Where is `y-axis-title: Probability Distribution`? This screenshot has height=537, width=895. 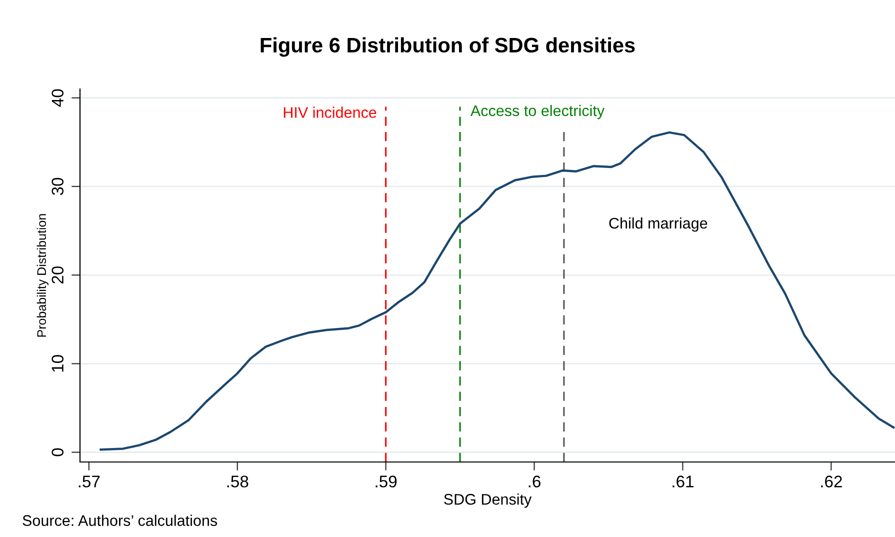 y-axis-title: Probability Distribution is located at coordinates (42, 275).